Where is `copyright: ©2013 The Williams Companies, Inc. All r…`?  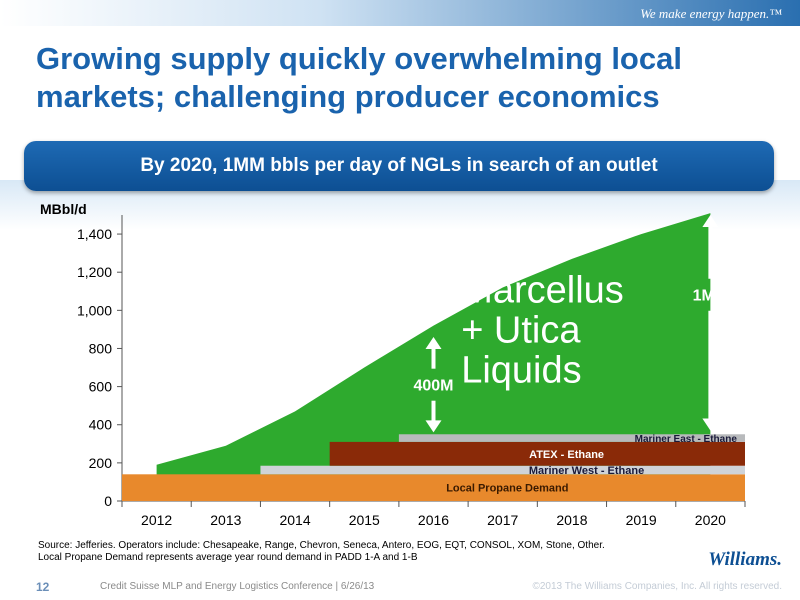 copyright: ©2013 The Williams Companies, Inc. All r… is located at coordinates (657, 586).